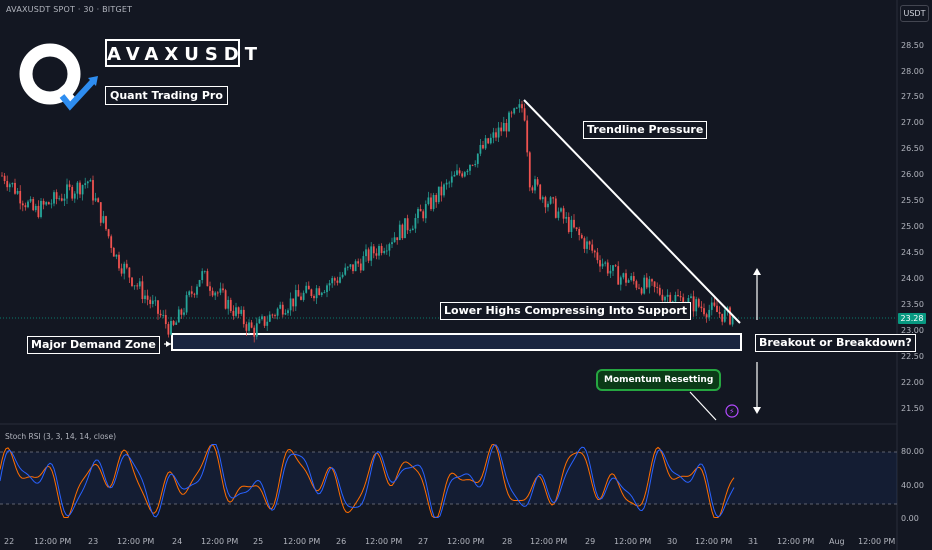 The image size is (932, 550). What do you see at coordinates (168, 344) in the screenshot?
I see `demand-arrow-head` at bounding box center [168, 344].